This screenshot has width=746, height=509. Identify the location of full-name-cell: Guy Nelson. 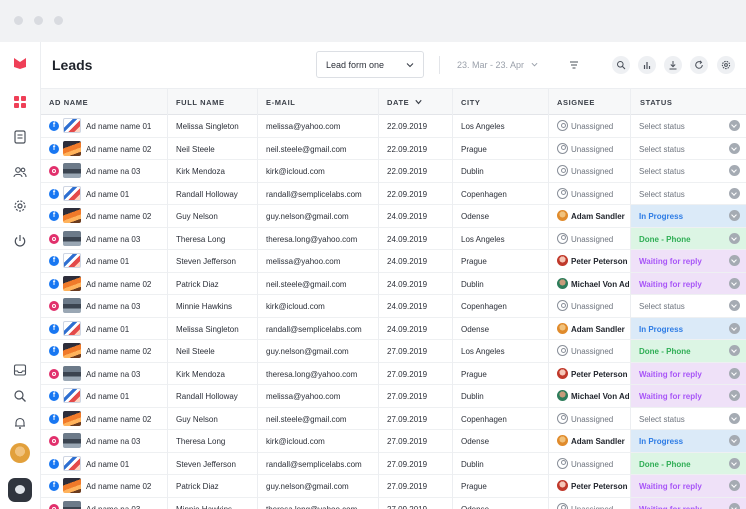
(197, 419).